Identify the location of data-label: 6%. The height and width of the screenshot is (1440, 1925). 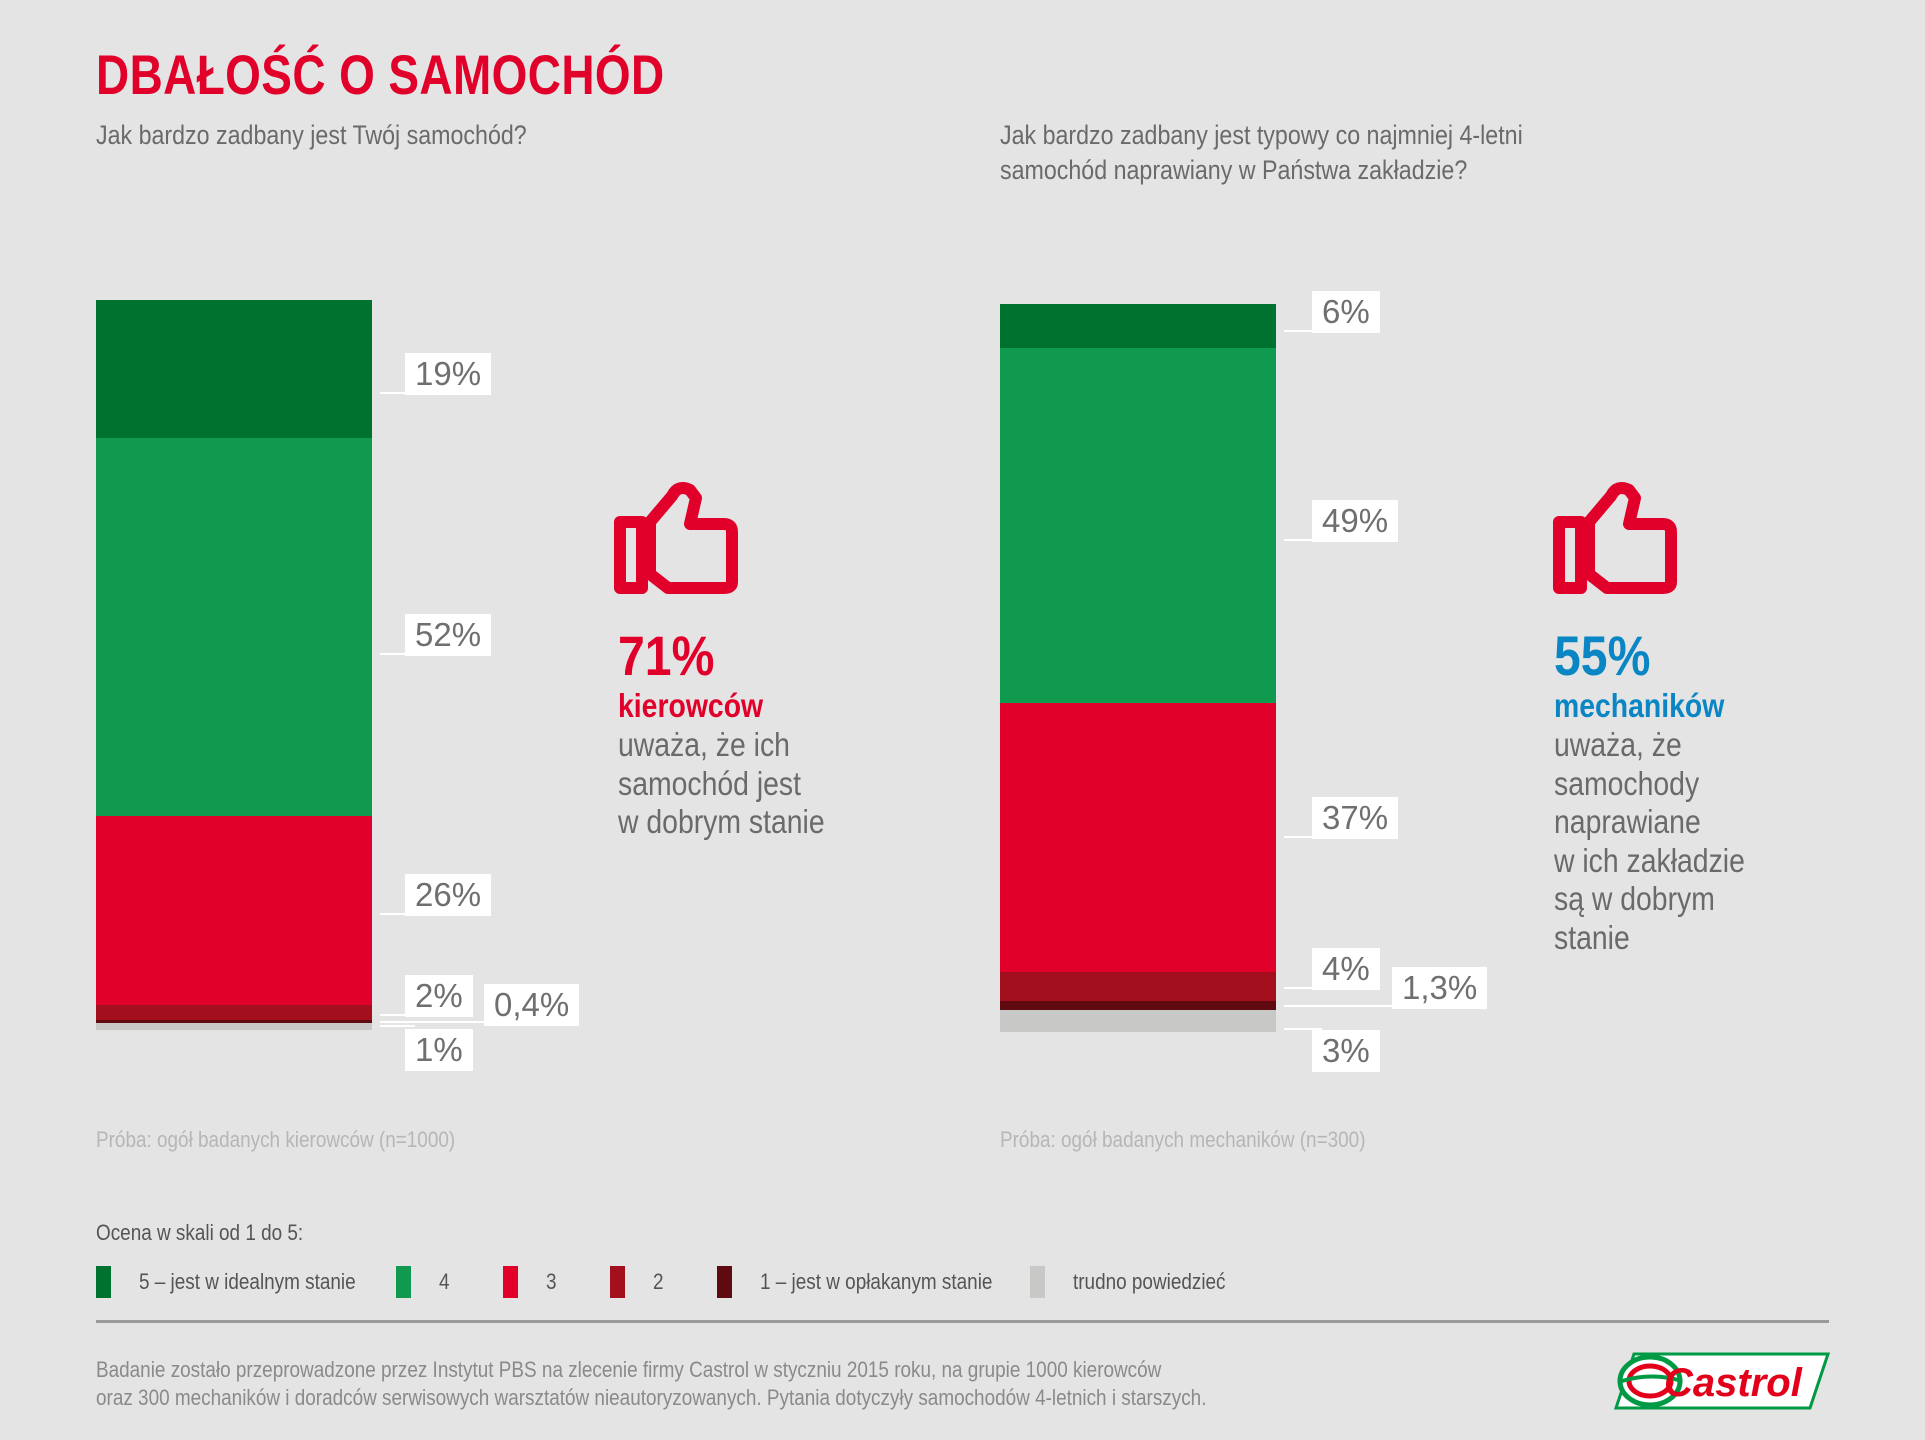
(1346, 312).